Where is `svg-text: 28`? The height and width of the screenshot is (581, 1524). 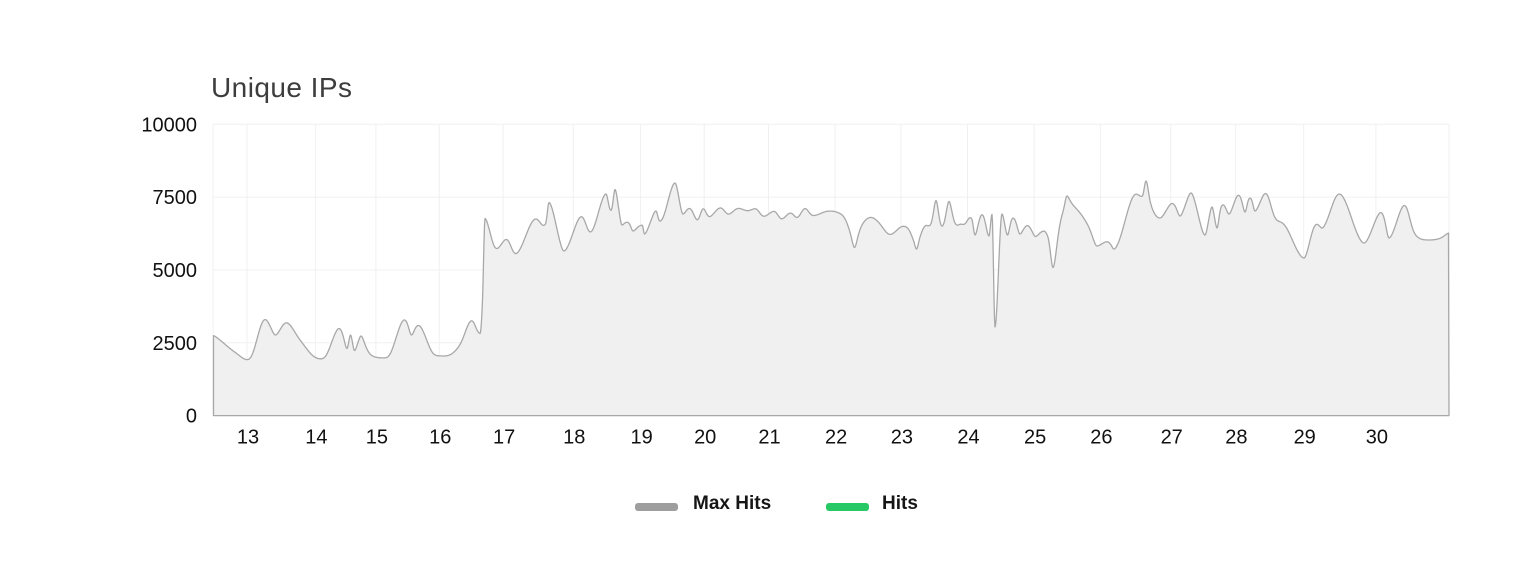
svg-text: 28 is located at coordinates (1236, 438).